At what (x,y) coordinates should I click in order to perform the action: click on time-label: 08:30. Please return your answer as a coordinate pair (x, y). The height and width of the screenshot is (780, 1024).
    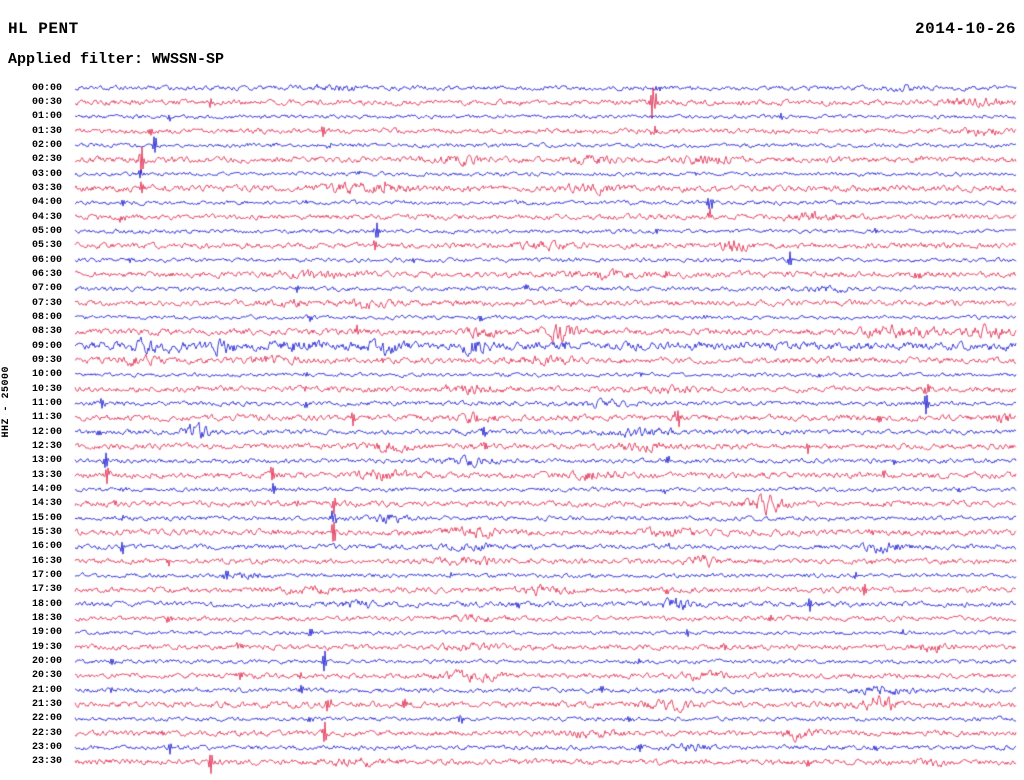
    Looking at the image, I should click on (46, 332).